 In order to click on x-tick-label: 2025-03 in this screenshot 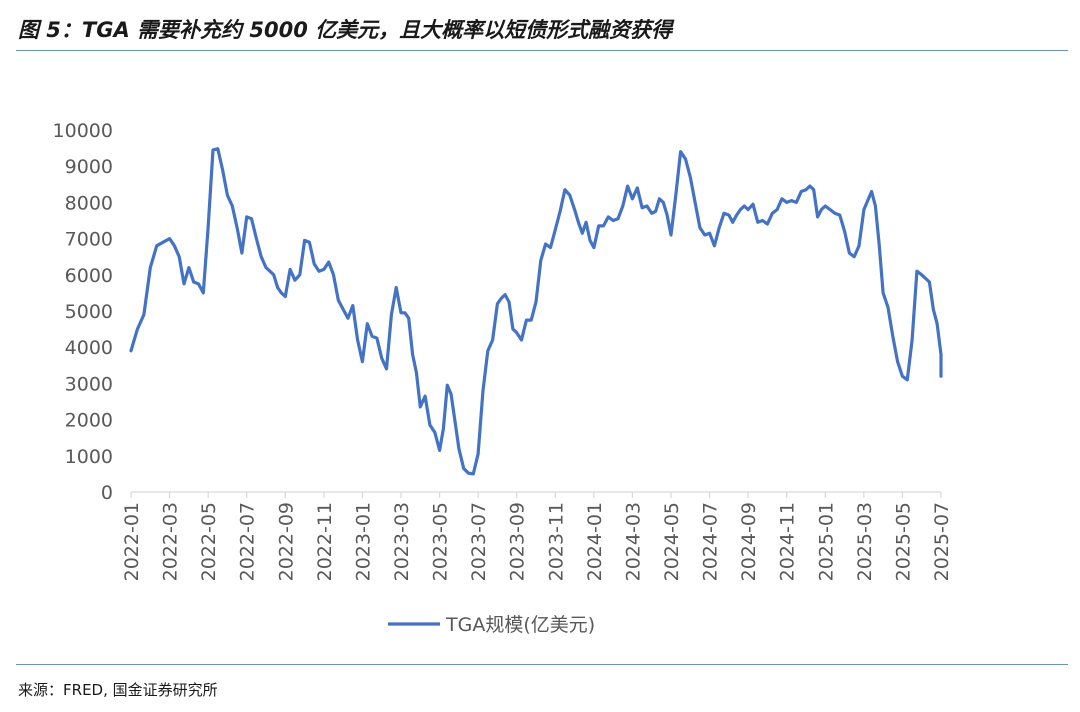, I will do `click(865, 541)`.